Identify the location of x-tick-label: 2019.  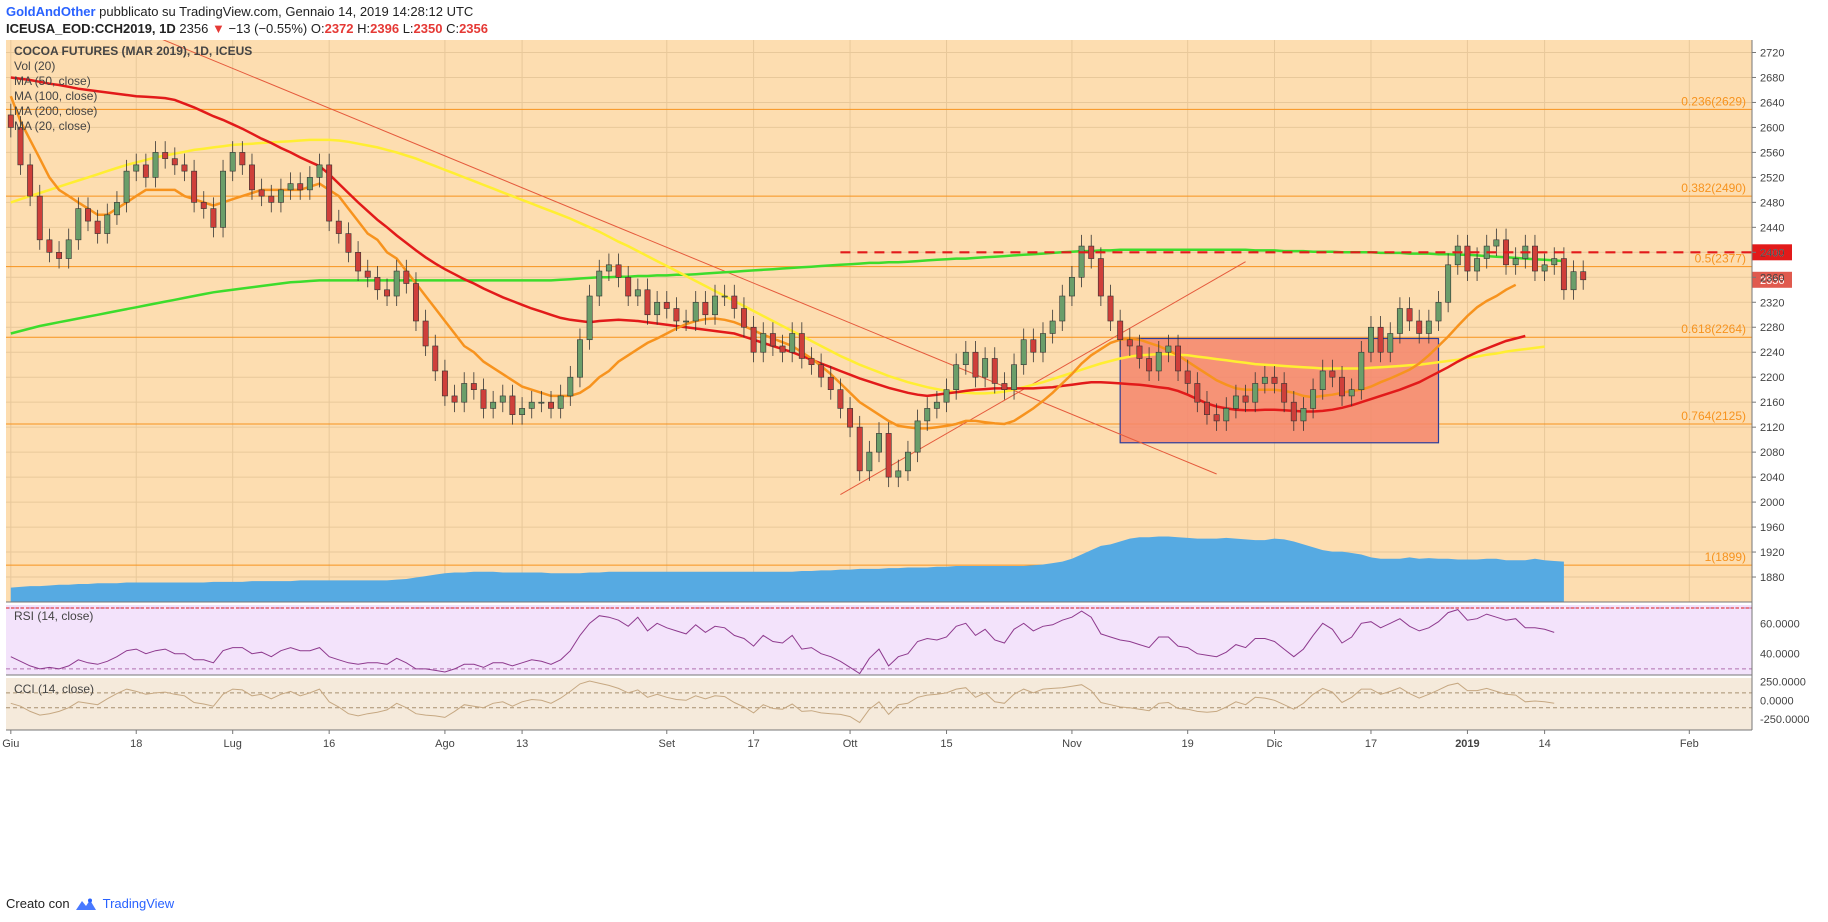
(1467, 744).